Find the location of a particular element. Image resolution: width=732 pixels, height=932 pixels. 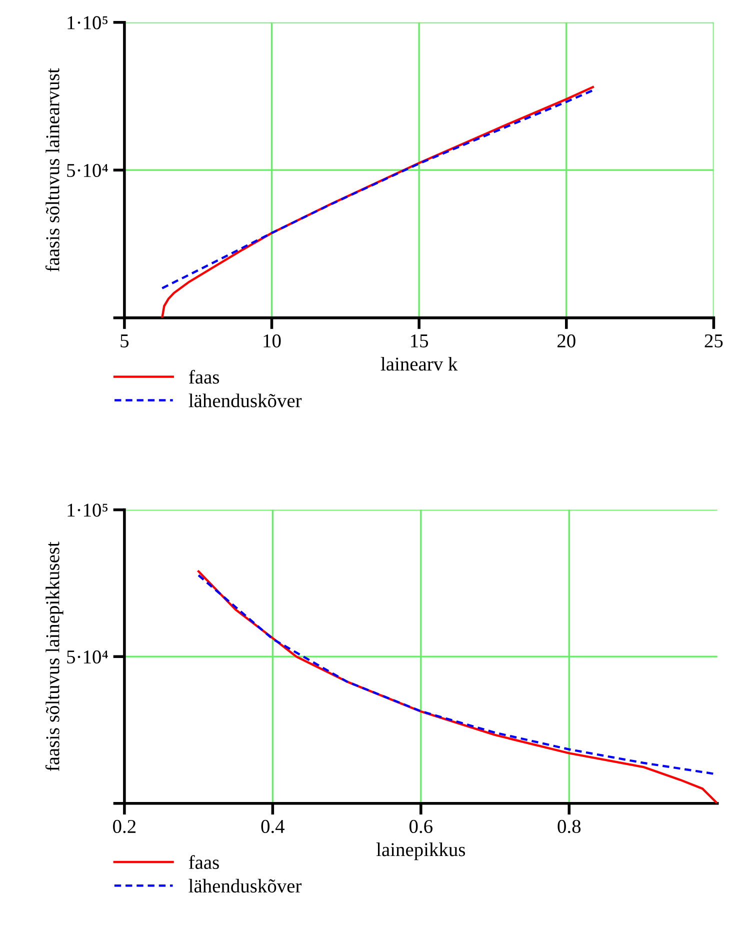

x-tick-label: 25 is located at coordinates (713, 341).